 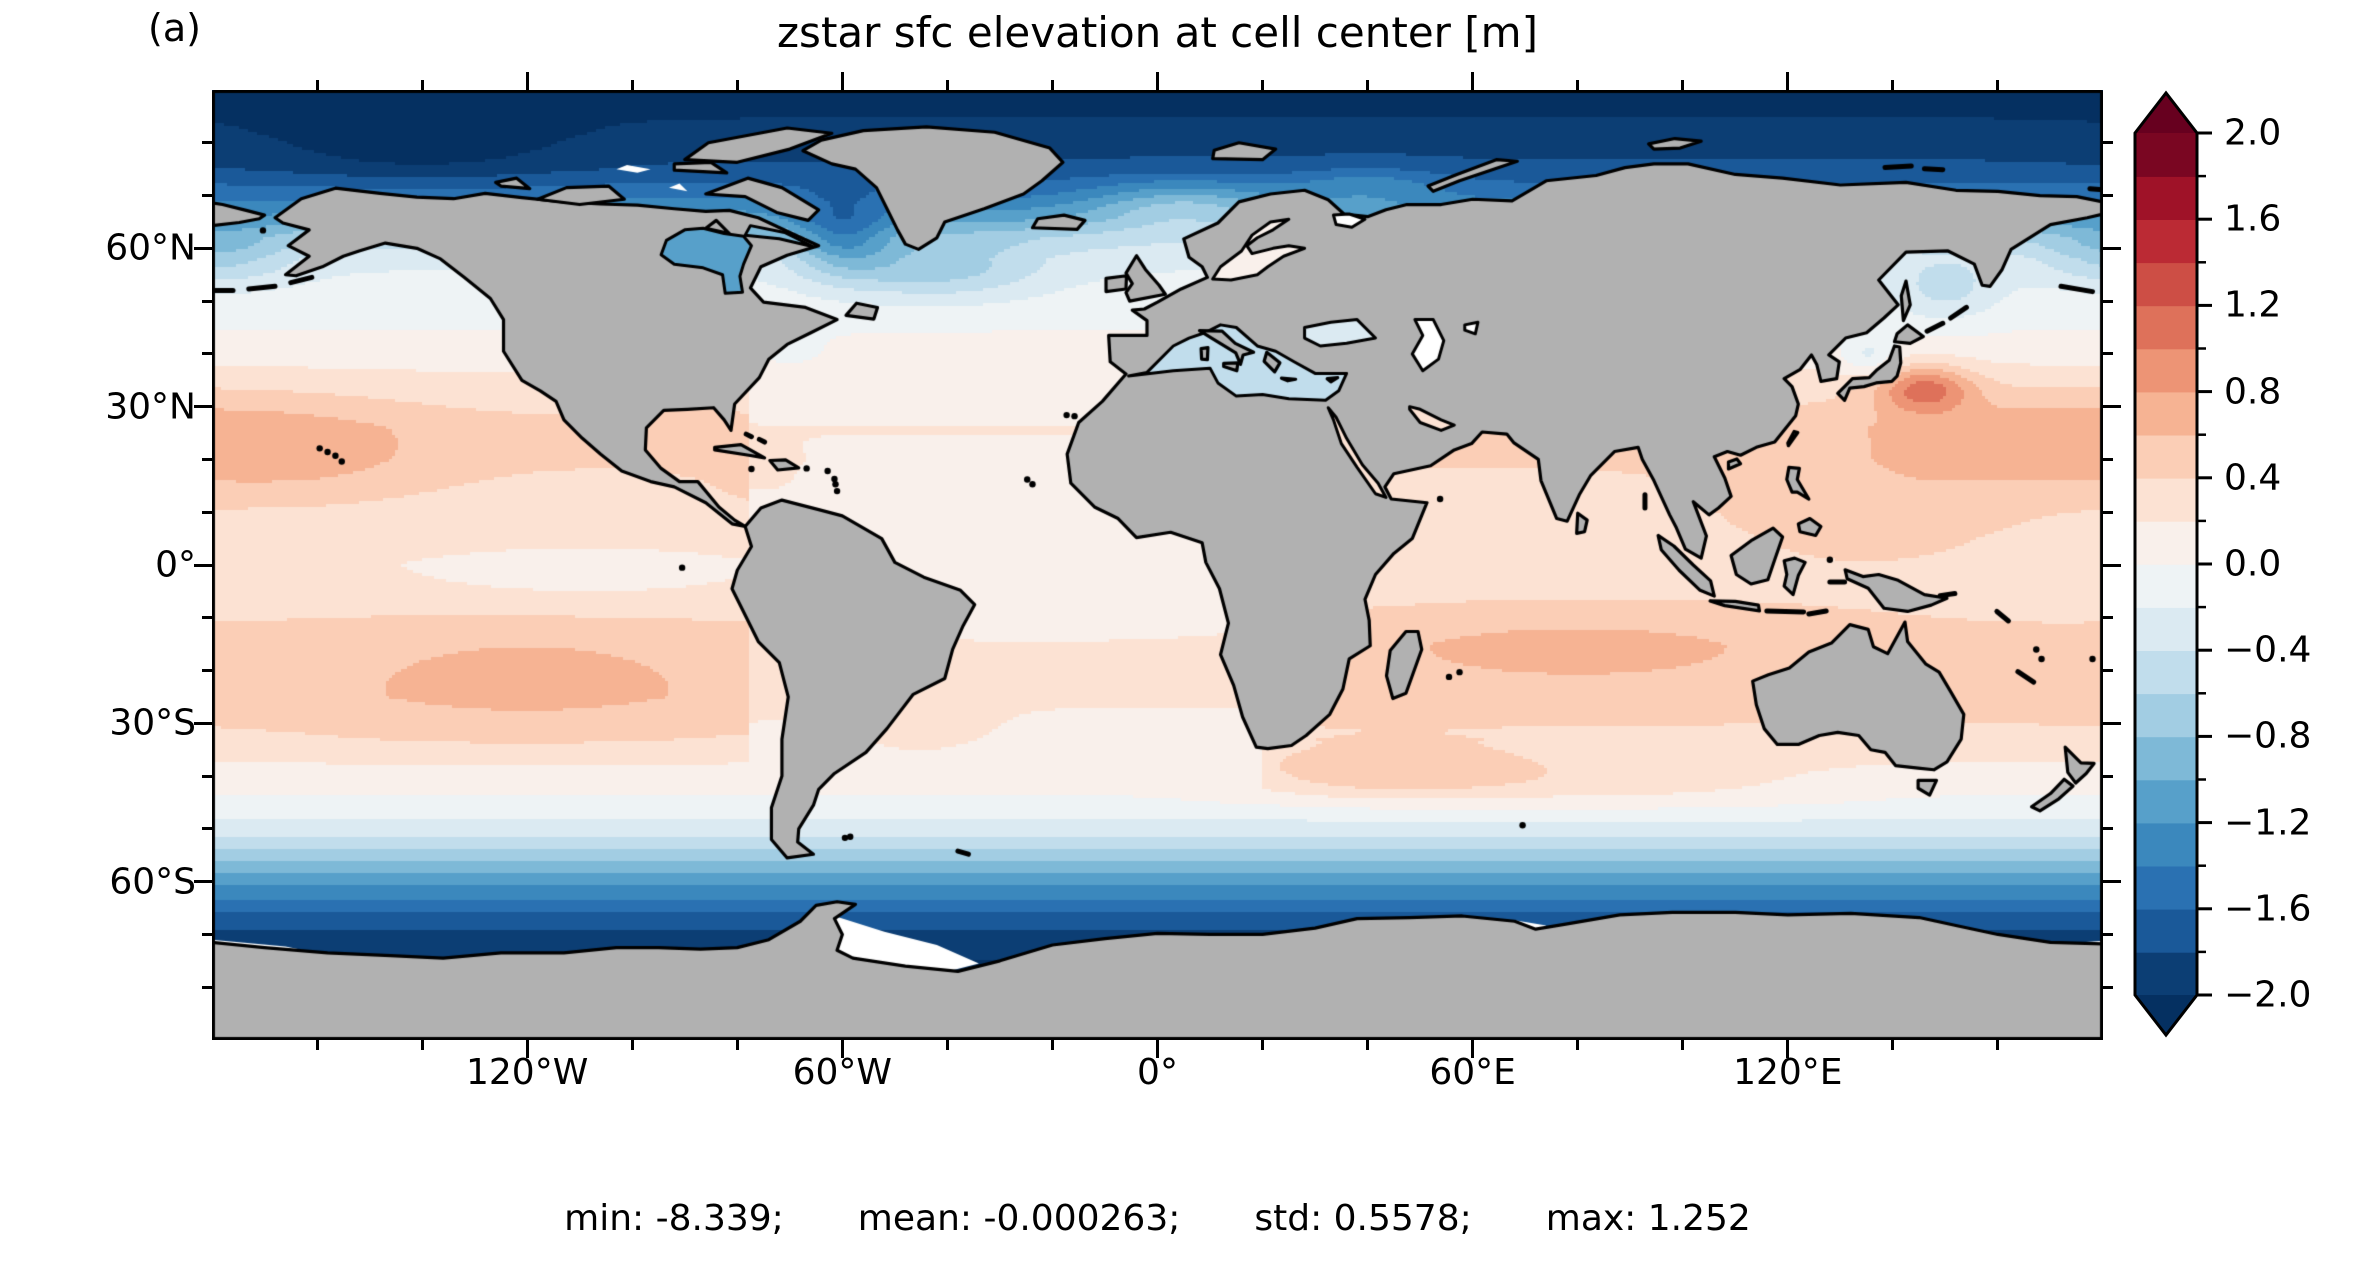 What do you see at coordinates (150, 248) in the screenshot?
I see `lat-tick-label: 60°N` at bounding box center [150, 248].